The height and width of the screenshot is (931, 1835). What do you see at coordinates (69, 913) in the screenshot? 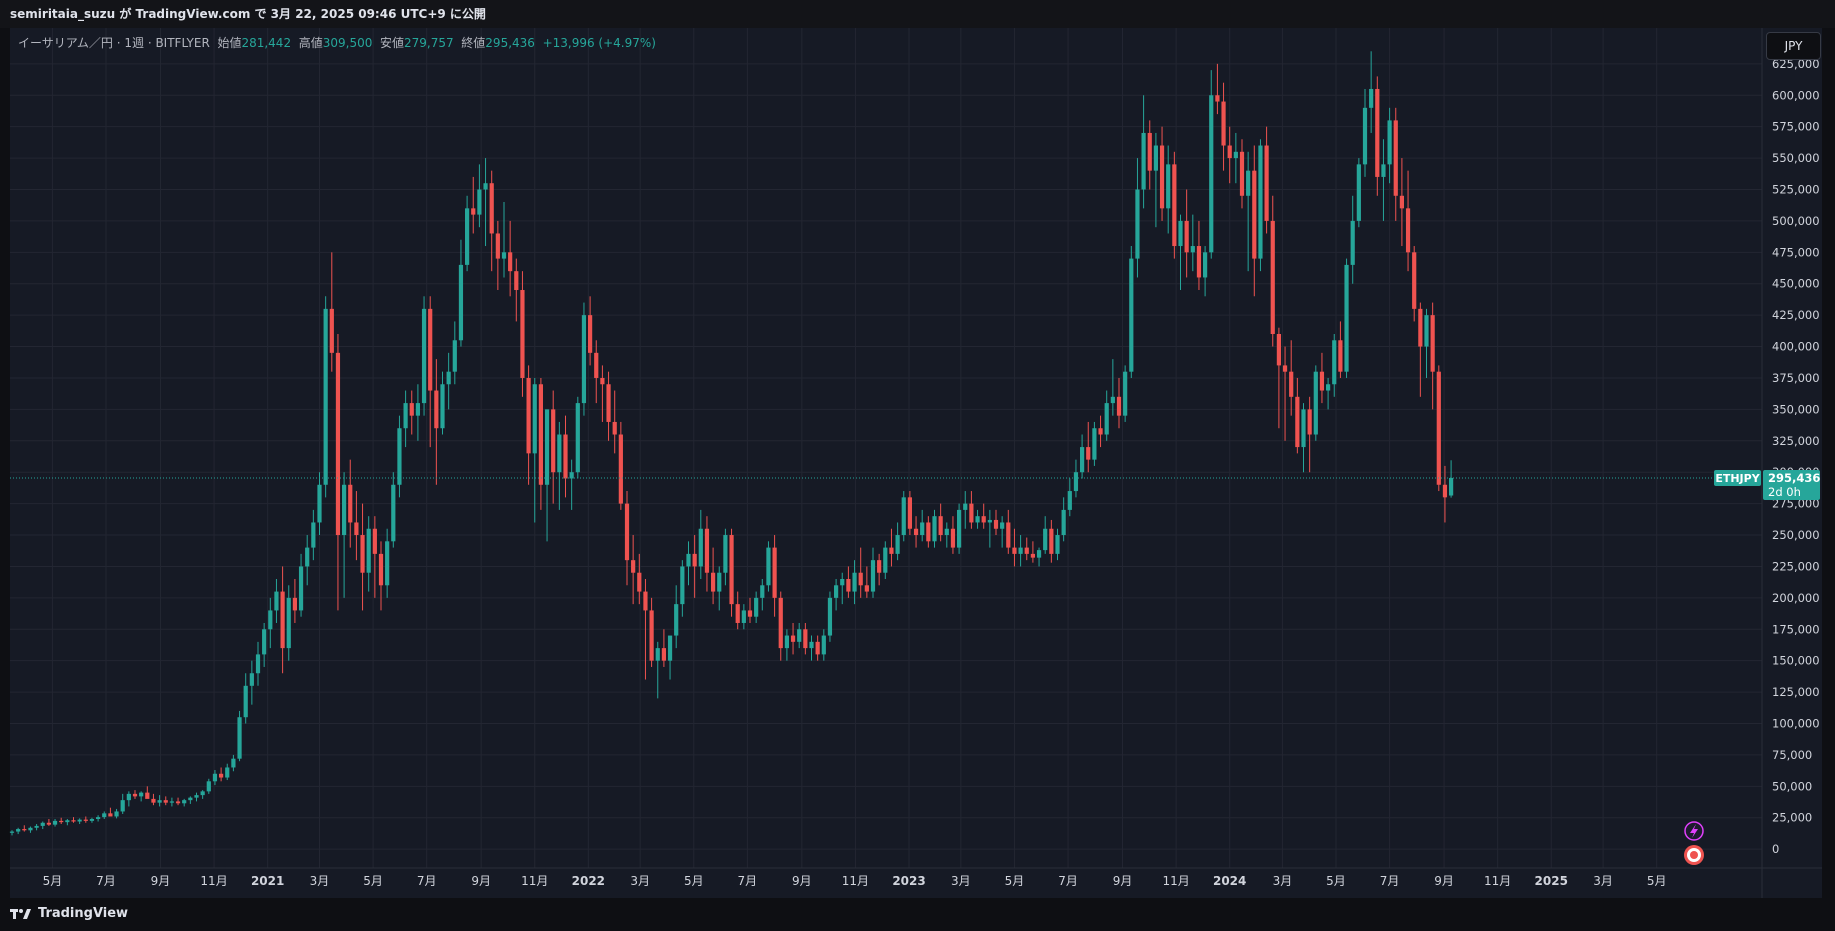
I see `tradingview-brand: TradingView` at bounding box center [69, 913].